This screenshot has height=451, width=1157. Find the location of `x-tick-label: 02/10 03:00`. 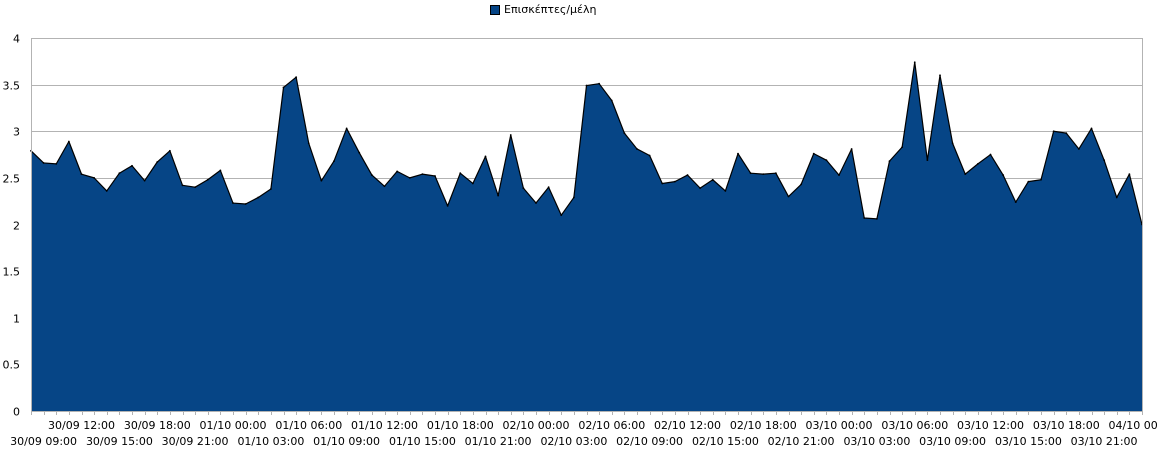

x-tick-label: 02/10 03:00 is located at coordinates (573, 441).